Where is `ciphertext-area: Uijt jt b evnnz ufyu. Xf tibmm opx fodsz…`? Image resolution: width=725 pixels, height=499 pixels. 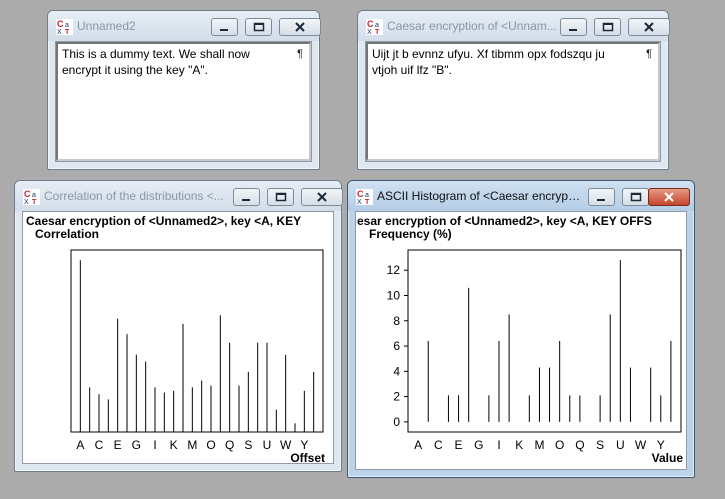 ciphertext-area: Uijt jt b evnnz ufyu. Xf tibmm opx fodsz… is located at coordinates (513, 101).